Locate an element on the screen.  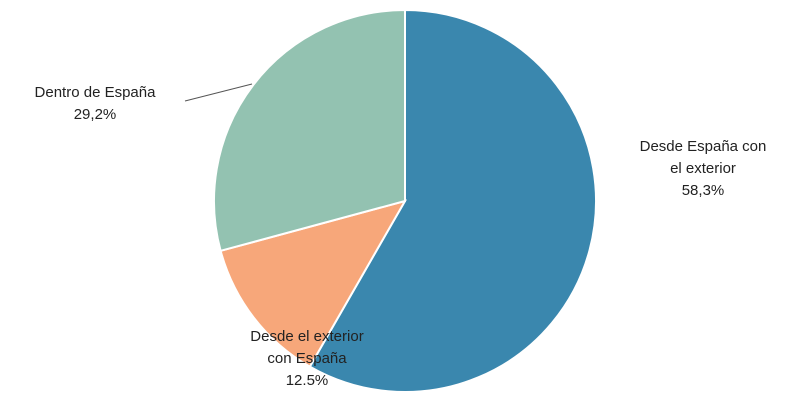
leader-lines is located at coordinates (218, 92).